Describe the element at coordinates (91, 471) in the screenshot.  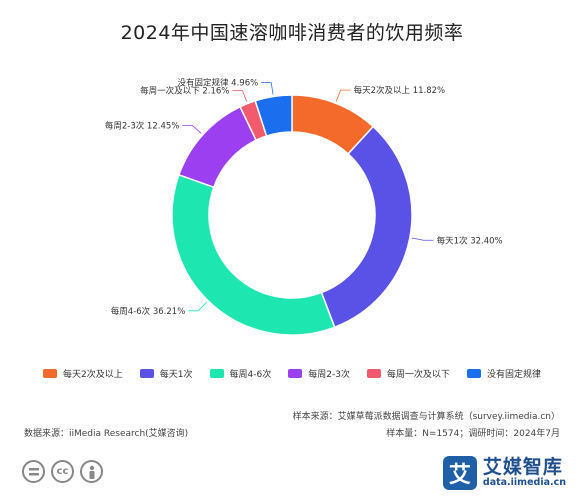
I see `person-icon` at that location.